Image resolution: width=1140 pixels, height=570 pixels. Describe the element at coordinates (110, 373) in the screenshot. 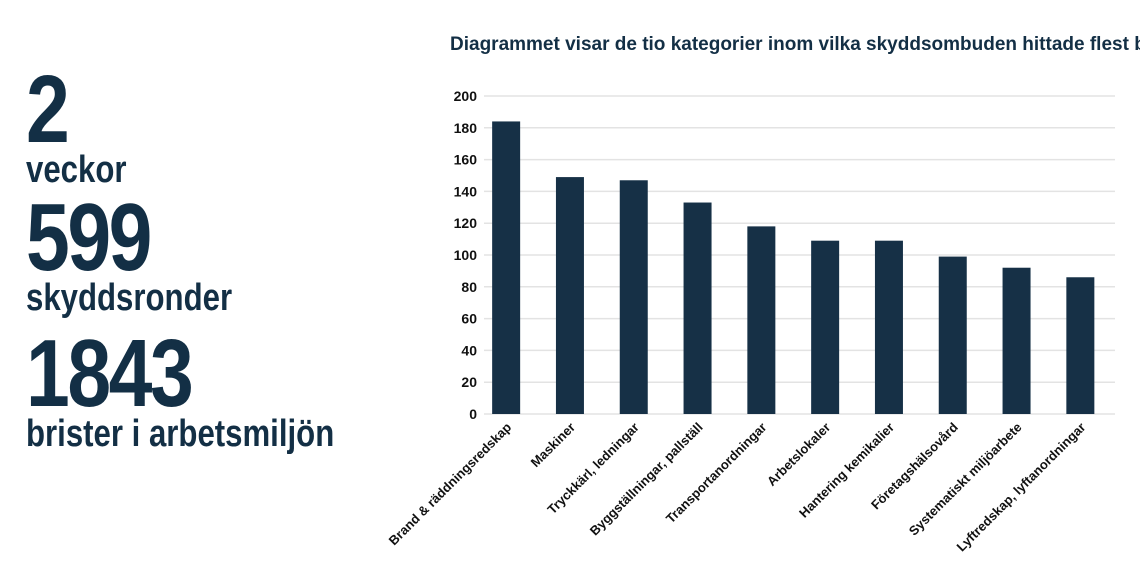

I see `stat-issues-value: 1843` at that location.